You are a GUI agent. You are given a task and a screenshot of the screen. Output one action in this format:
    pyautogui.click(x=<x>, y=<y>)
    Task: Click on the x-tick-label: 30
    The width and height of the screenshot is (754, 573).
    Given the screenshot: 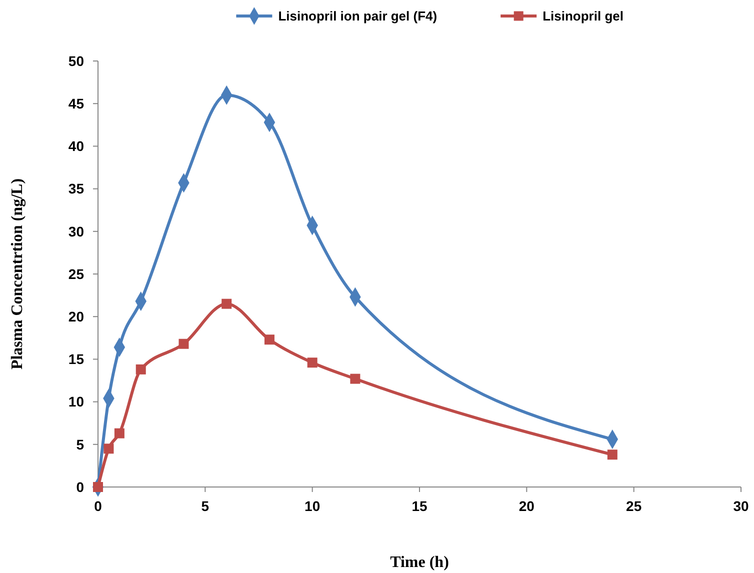 What is the action you would take?
    pyautogui.click(x=741, y=506)
    